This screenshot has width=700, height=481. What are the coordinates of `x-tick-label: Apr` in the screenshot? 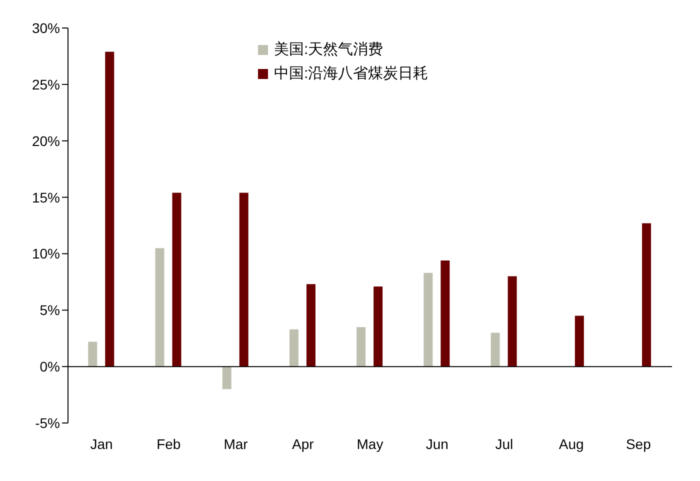 It's located at (303, 444).